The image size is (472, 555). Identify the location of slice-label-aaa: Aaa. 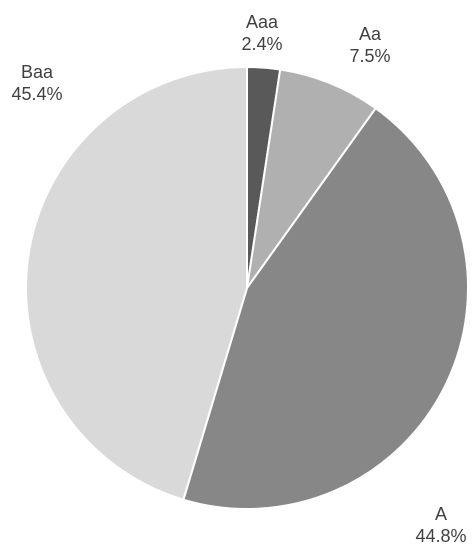
(262, 22).